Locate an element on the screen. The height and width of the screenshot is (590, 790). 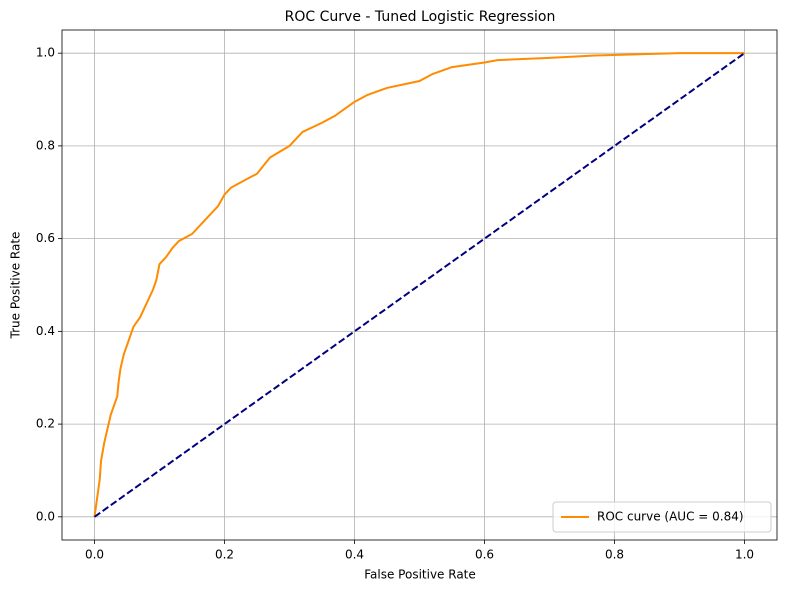
x-tick-label: 0.6 is located at coordinates (484, 555).